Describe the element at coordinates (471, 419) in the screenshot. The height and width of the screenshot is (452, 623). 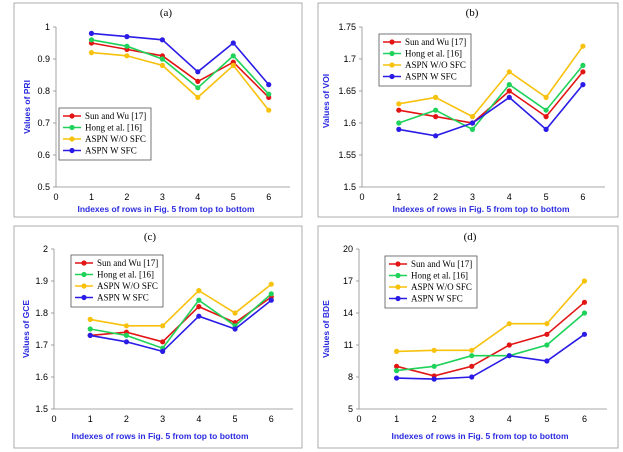
I see `x-tick-label: 3` at that location.